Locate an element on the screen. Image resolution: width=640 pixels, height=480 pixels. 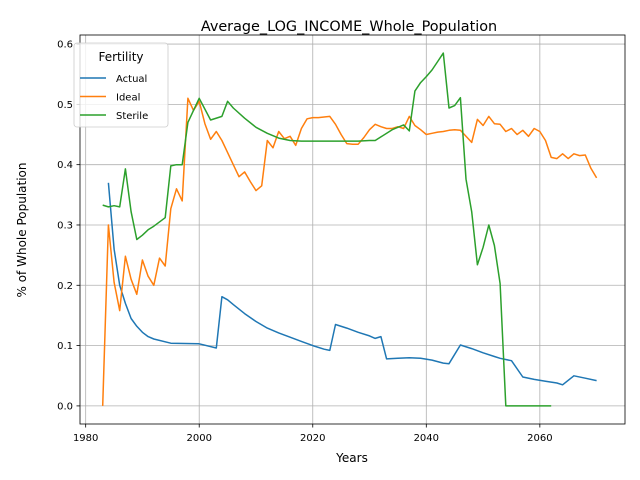
x-tick-label: 1980 is located at coordinates (85, 438).